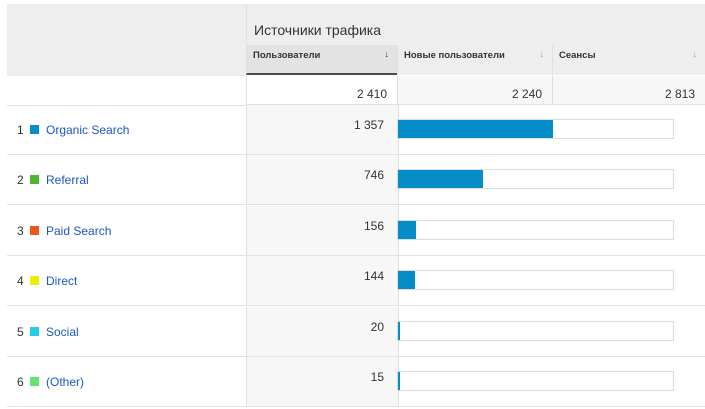  What do you see at coordinates (20, 382) in the screenshot?
I see `row-index: 6` at bounding box center [20, 382].